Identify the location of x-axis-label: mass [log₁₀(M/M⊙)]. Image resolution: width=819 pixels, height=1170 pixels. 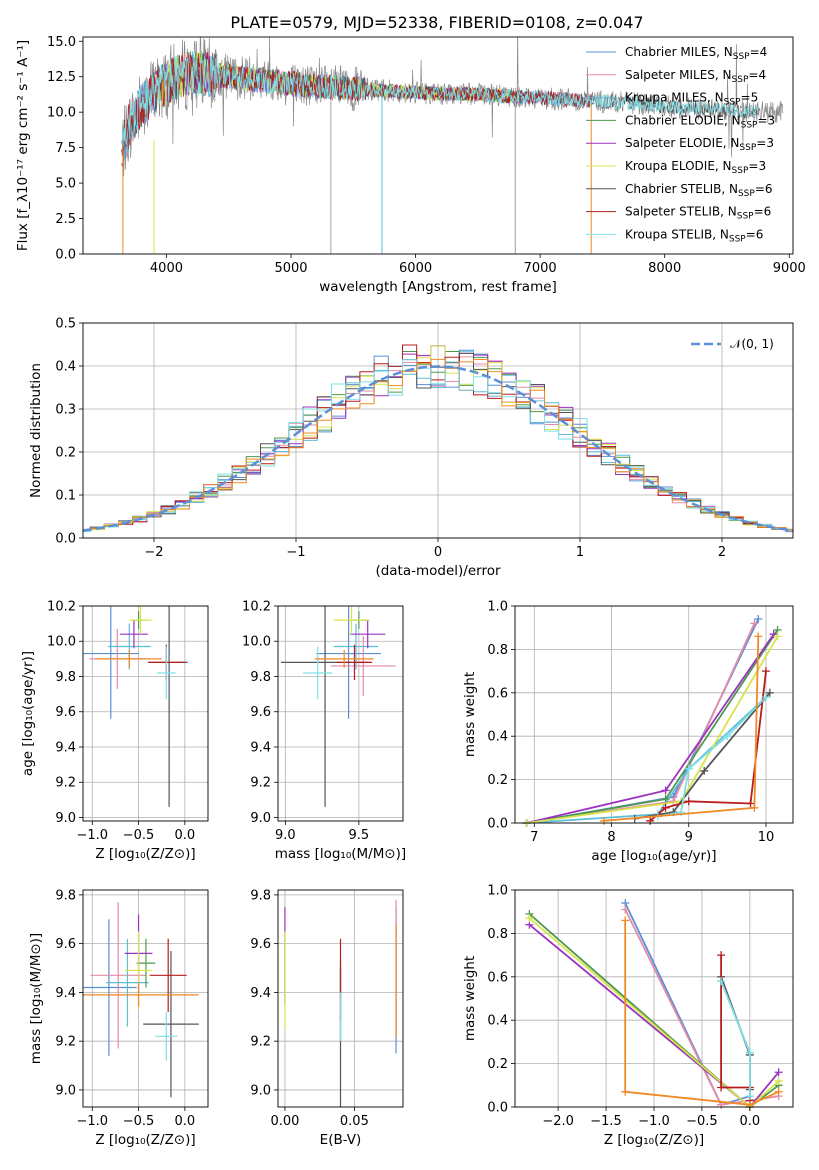
(340, 854).